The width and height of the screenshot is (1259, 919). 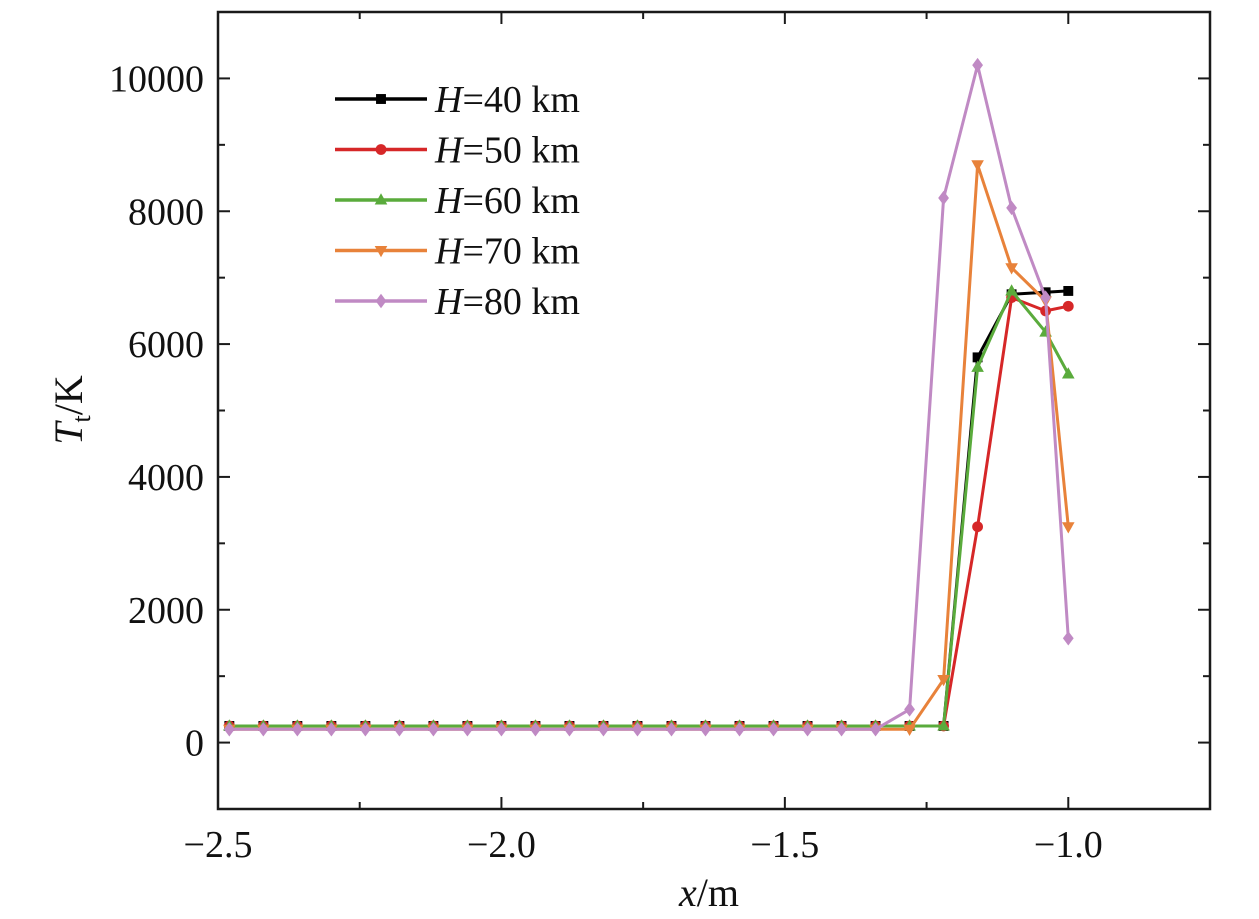 What do you see at coordinates (521, 252) in the screenshot?
I see `legend-label-value: =70 km` at bounding box center [521, 252].